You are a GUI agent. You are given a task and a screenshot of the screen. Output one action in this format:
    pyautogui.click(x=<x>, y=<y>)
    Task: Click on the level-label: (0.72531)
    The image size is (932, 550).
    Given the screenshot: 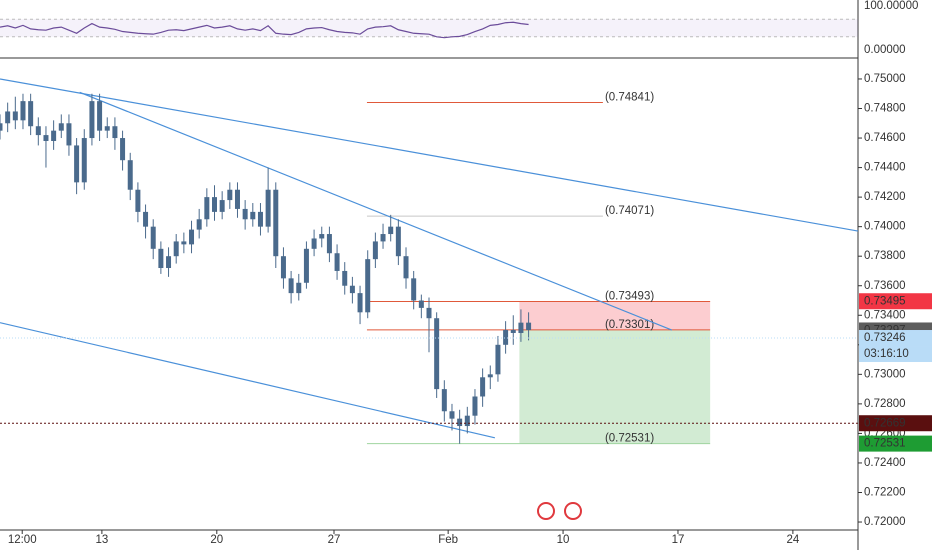 What is the action you would take?
    pyautogui.click(x=629, y=439)
    